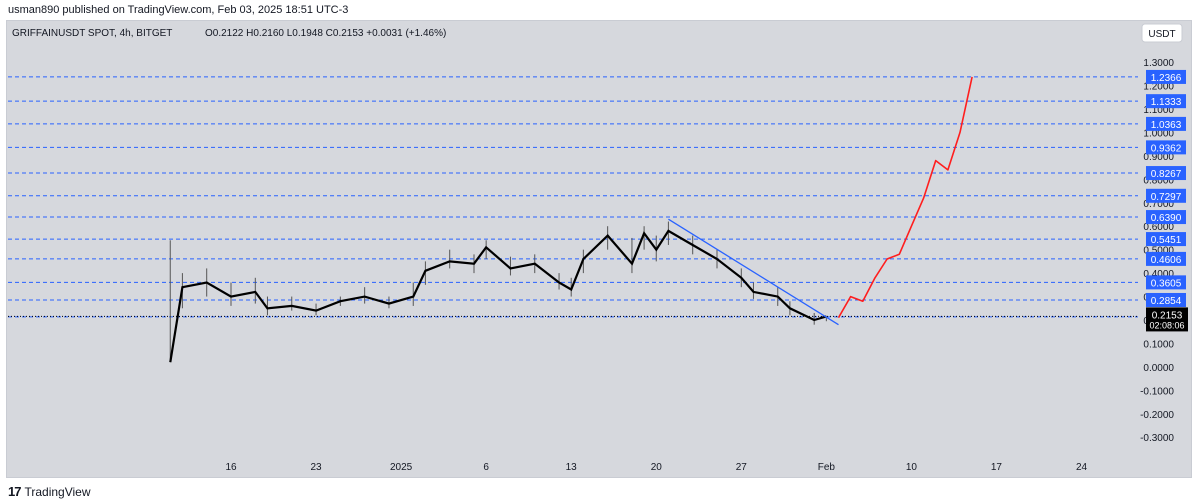 This screenshot has height=503, width=1200. What do you see at coordinates (742, 467) in the screenshot?
I see `x-tick-label: 27` at bounding box center [742, 467].